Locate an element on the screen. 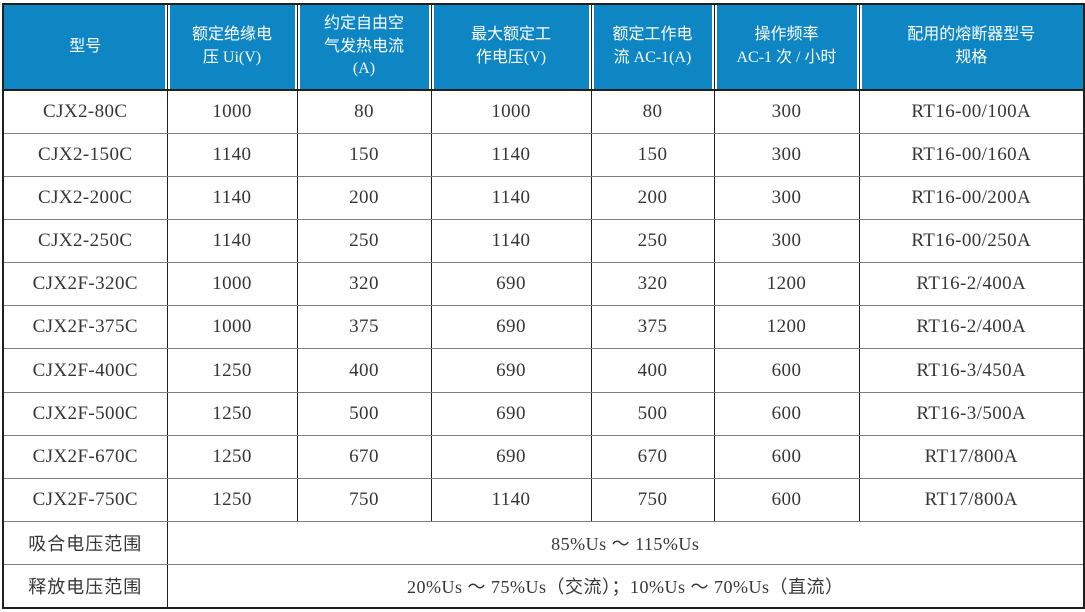  release-voltage-label: 释放电压范围 is located at coordinates (85, 586).